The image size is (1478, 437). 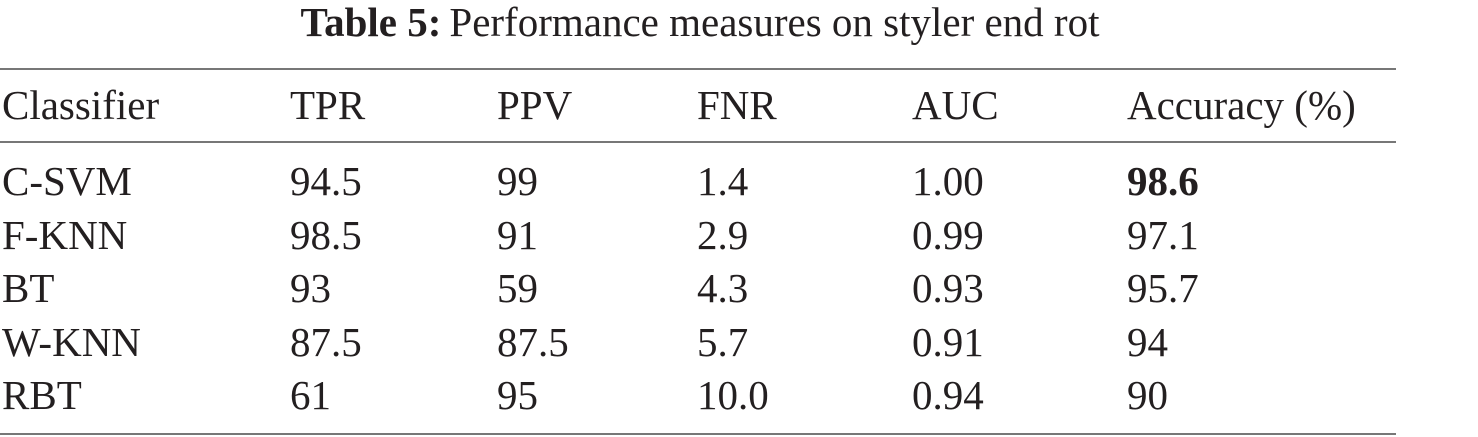 I want to click on table-cell: RBT, so click(x=42, y=395).